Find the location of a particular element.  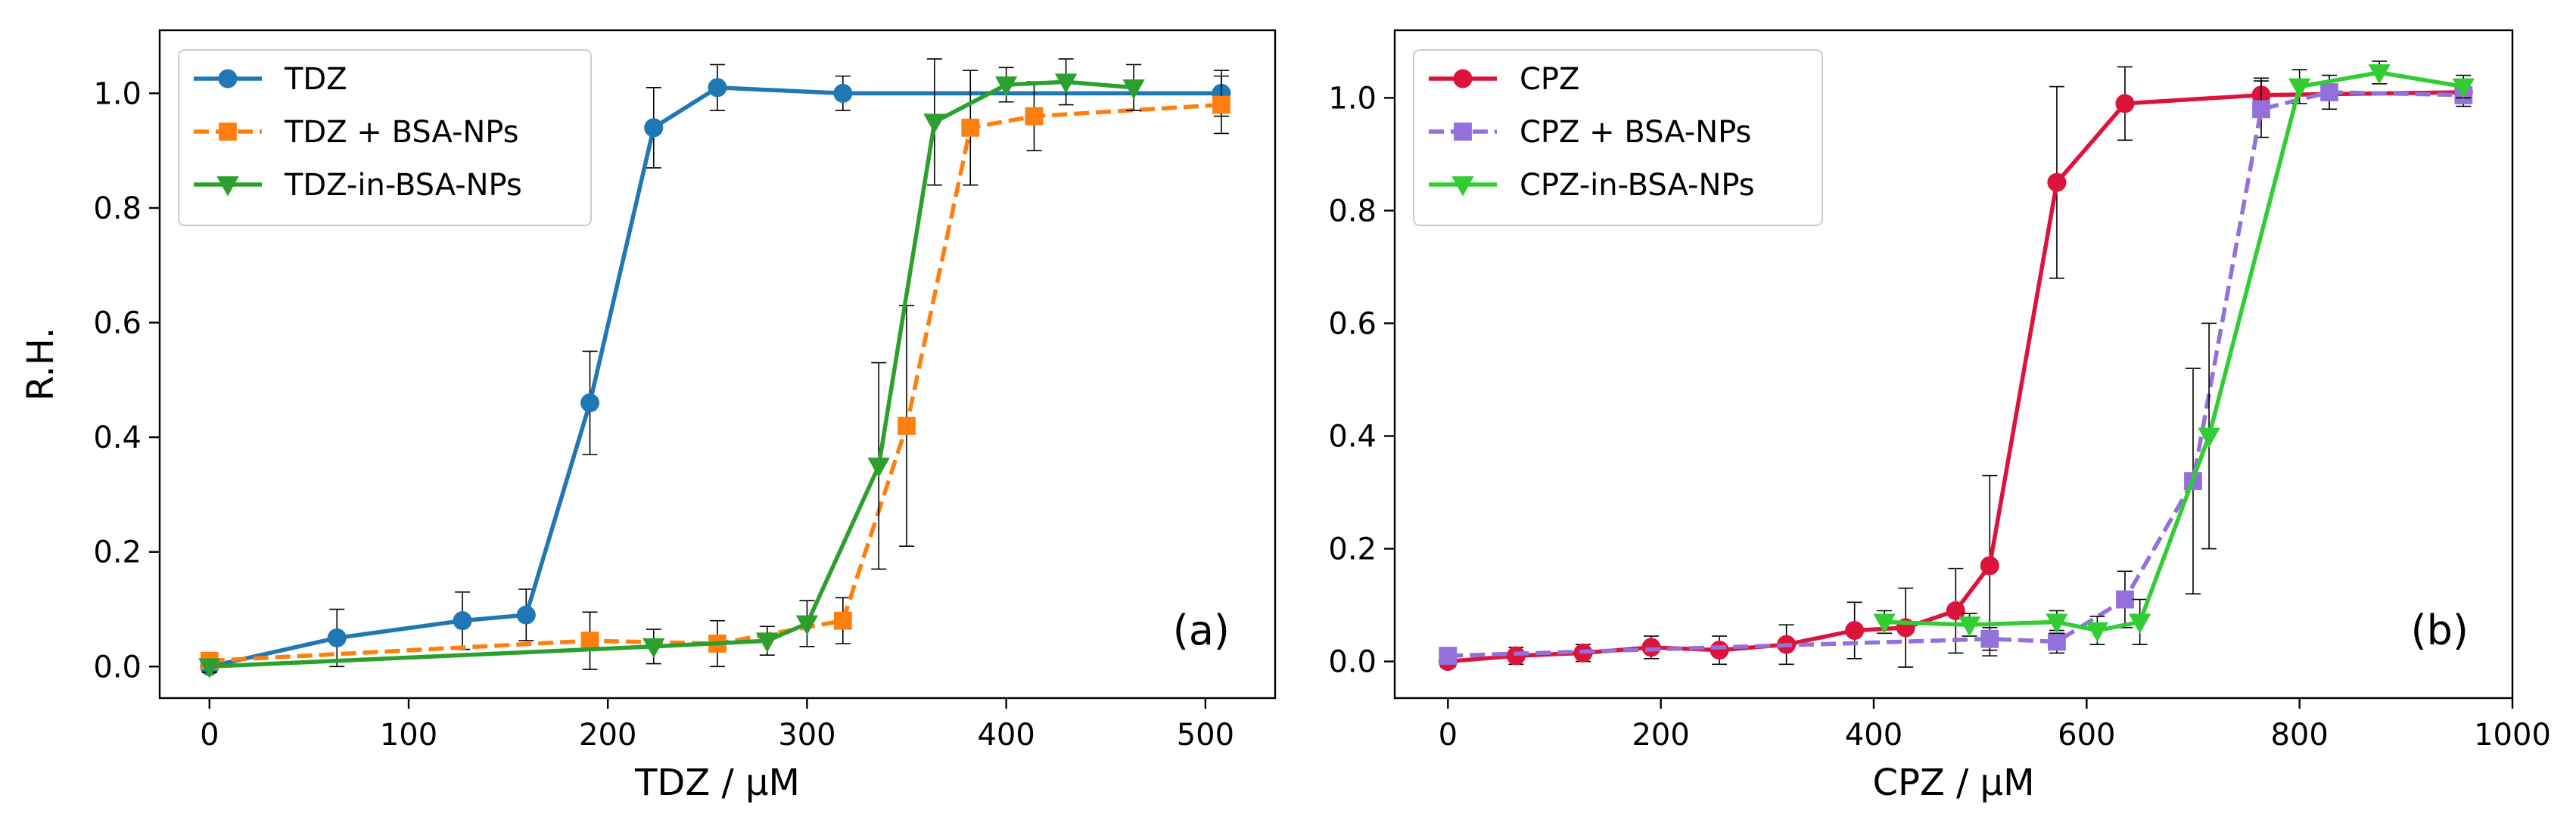

x-axis-label: CPZ / μM is located at coordinates (1954, 783).